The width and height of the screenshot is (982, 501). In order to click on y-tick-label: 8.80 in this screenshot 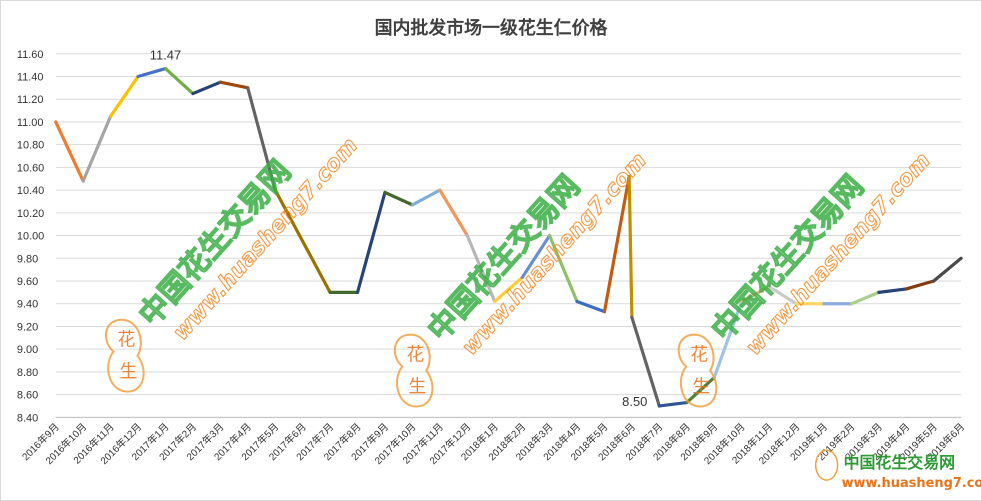, I will do `click(27, 373)`.